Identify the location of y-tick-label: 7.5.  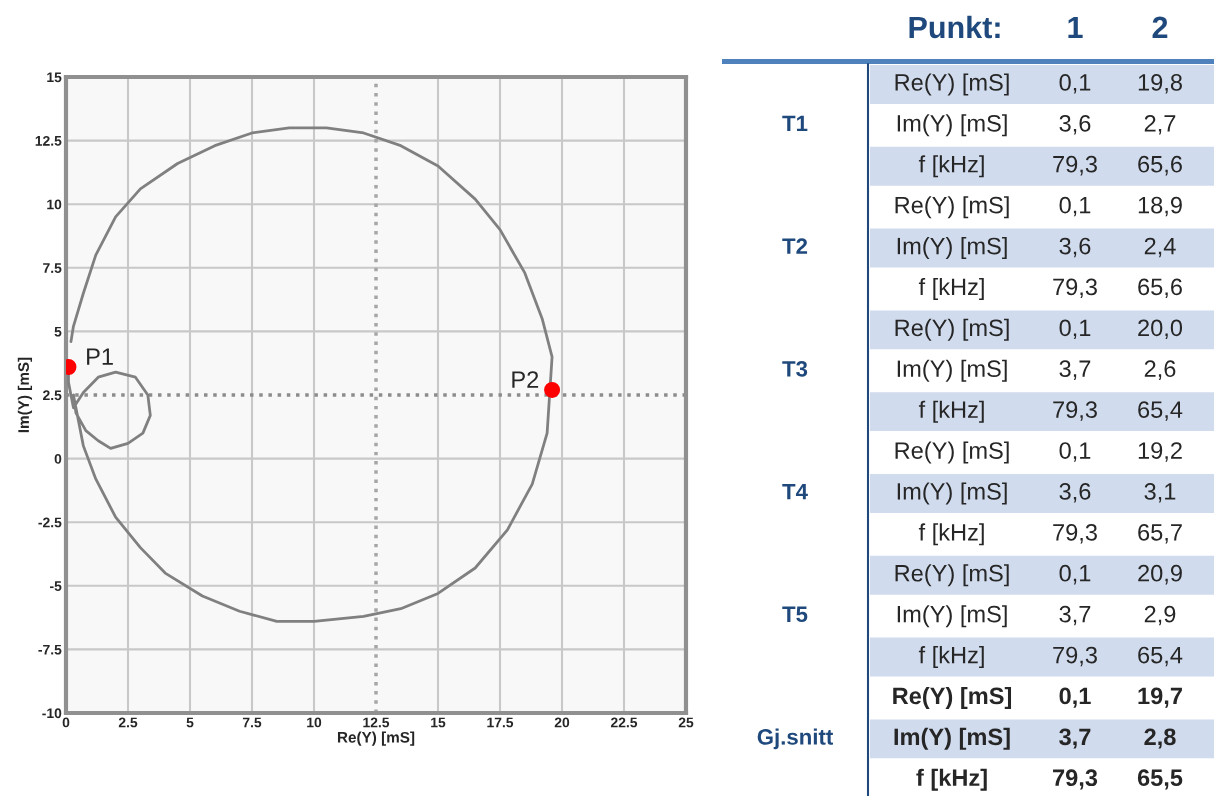
(52, 268).